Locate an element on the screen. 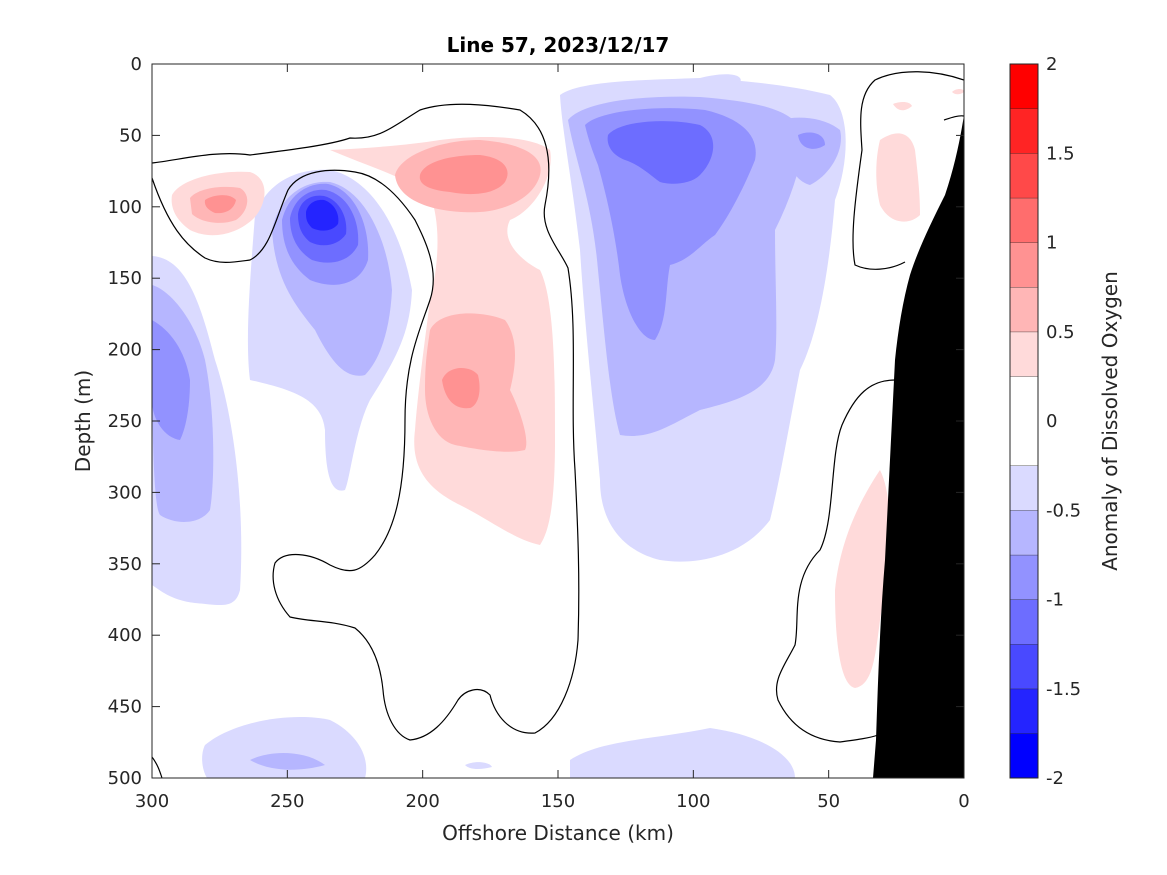 Image resolution: width=1167 pixels, height=875 pixels. colorbar-frame is located at coordinates (1024, 421).